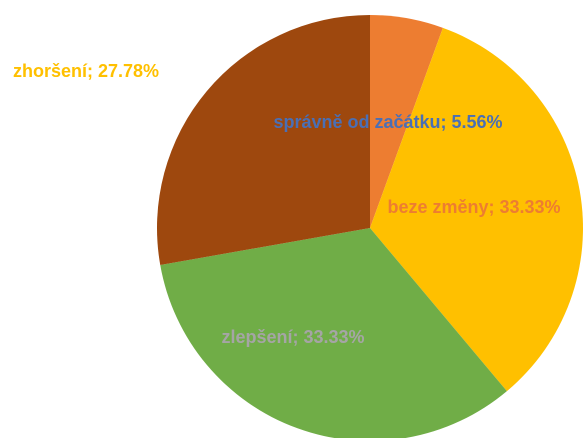 Image resolution: width=587 pixels, height=438 pixels. I want to click on data-label: zhoršení; 27.78%, so click(86, 71).